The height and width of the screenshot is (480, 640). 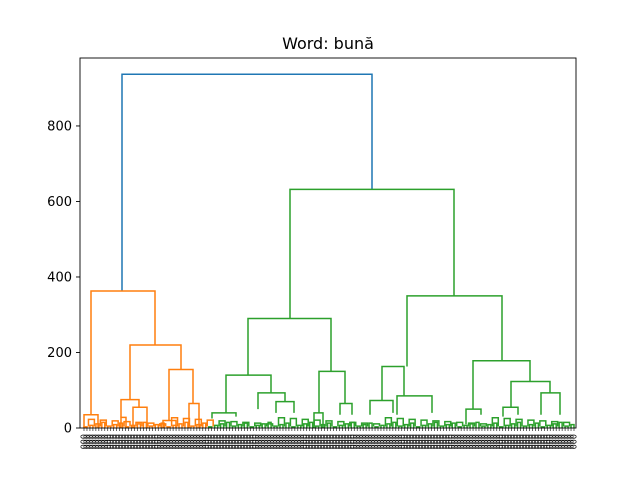 What do you see at coordinates (59, 353) in the screenshot?
I see `y-tick-label: 200` at bounding box center [59, 353].